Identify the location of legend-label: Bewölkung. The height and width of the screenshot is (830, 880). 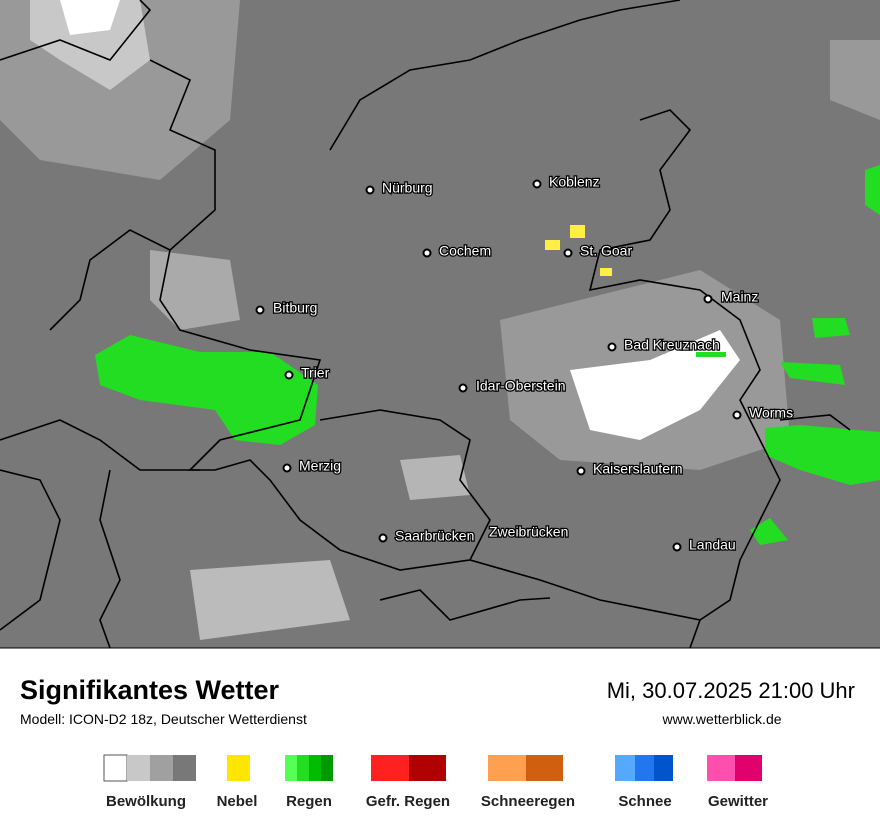
(146, 801).